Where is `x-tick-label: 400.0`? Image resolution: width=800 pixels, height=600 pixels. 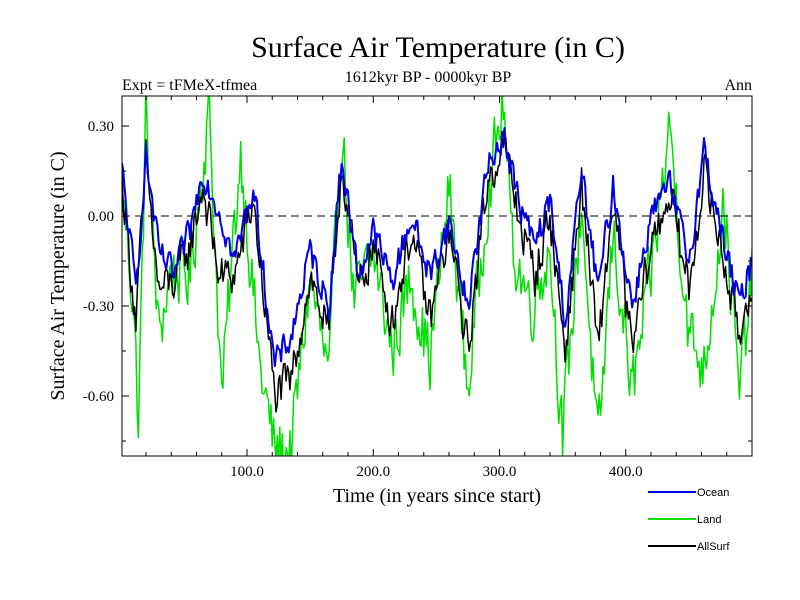 x-tick-label: 400.0 is located at coordinates (626, 472).